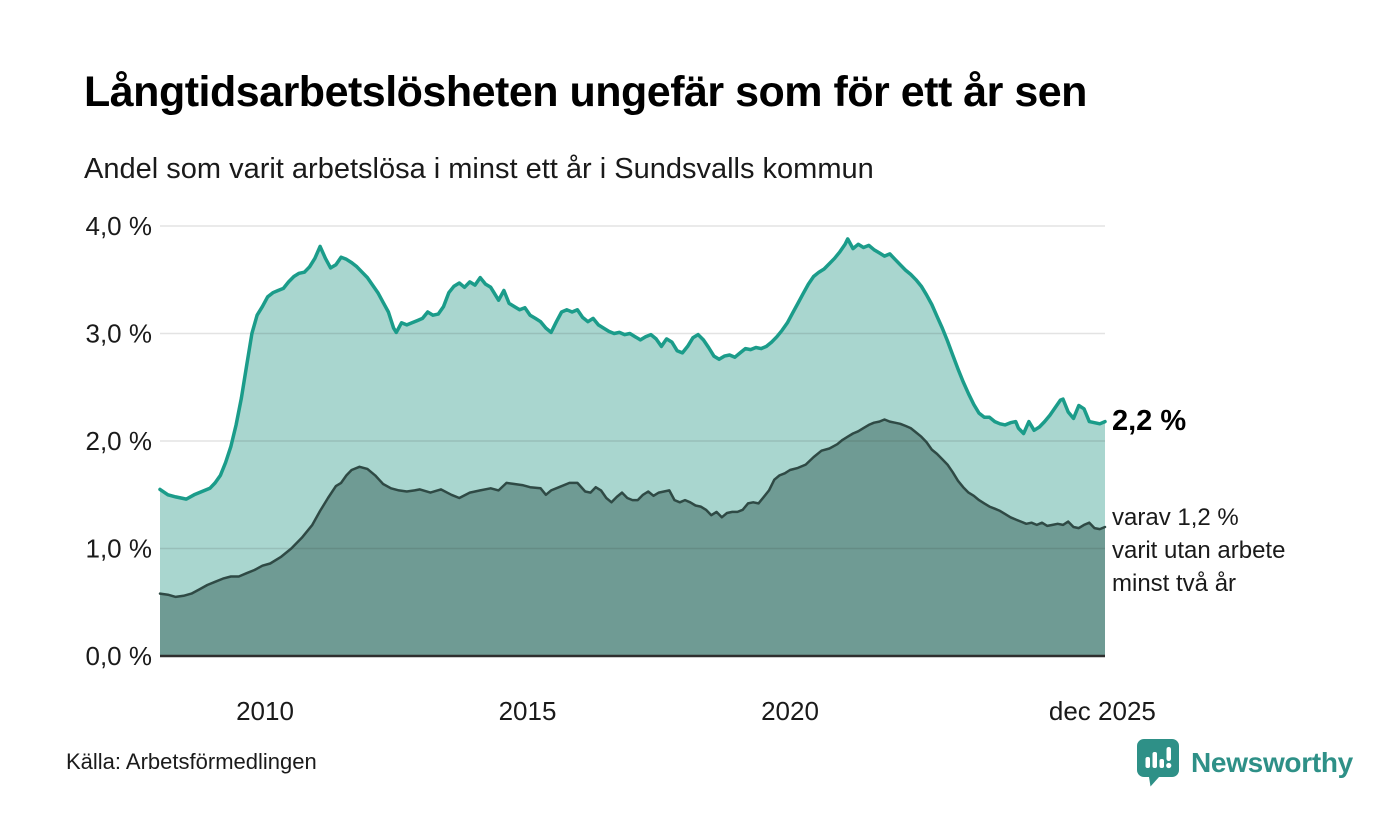 The image size is (1400, 840). I want to click on annotation-line: varit utan arbete, so click(1199, 550).